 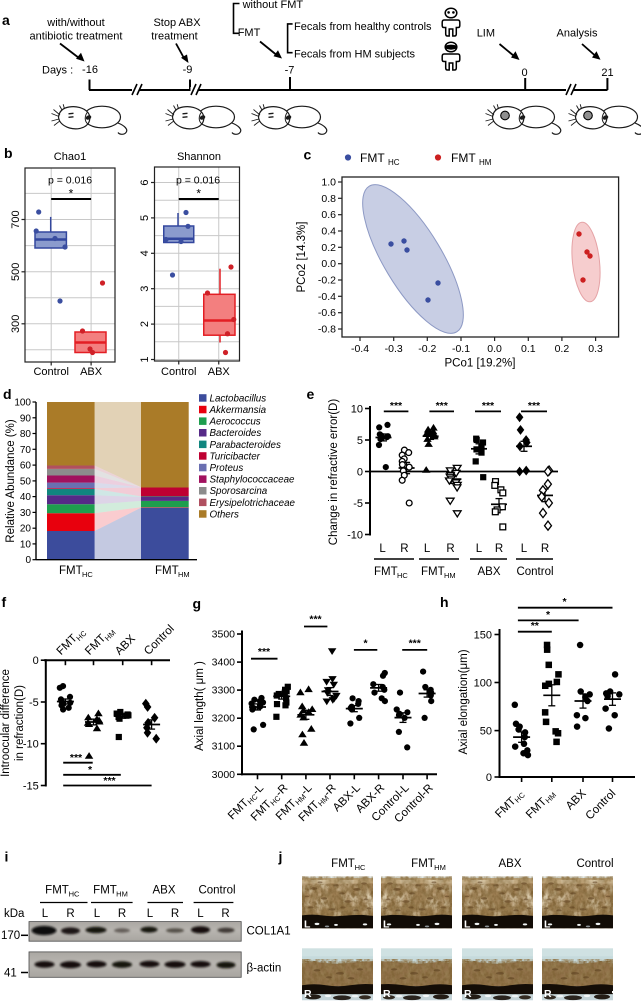 I want to click on svg-text: 0.8, so click(x=328, y=199).